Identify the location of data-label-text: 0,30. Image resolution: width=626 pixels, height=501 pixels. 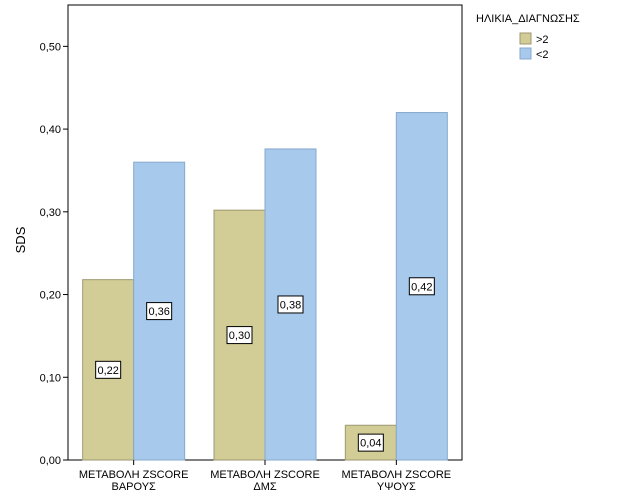
(239, 336).